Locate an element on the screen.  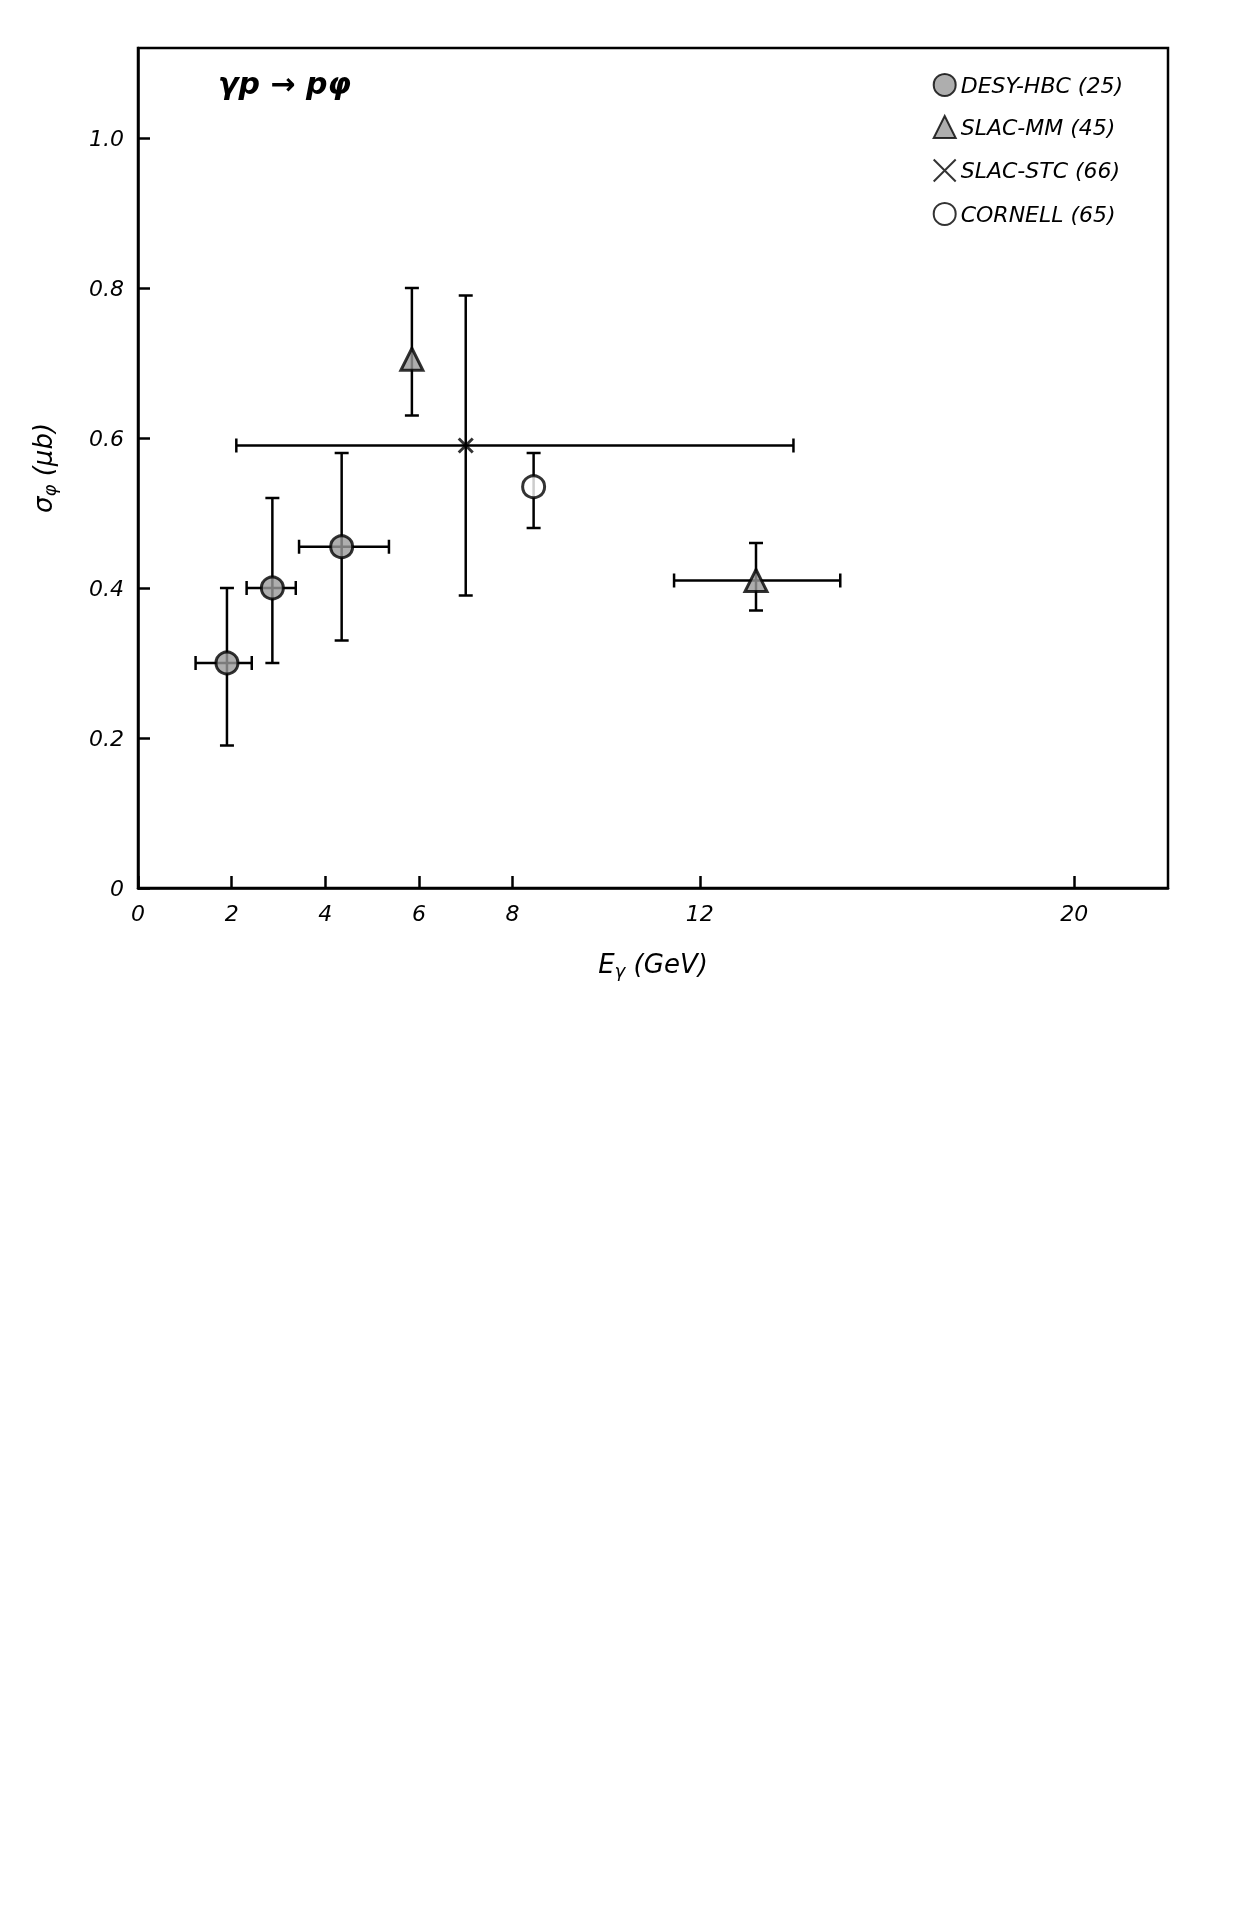
x-tick-label: 4 is located at coordinates (325, 913).